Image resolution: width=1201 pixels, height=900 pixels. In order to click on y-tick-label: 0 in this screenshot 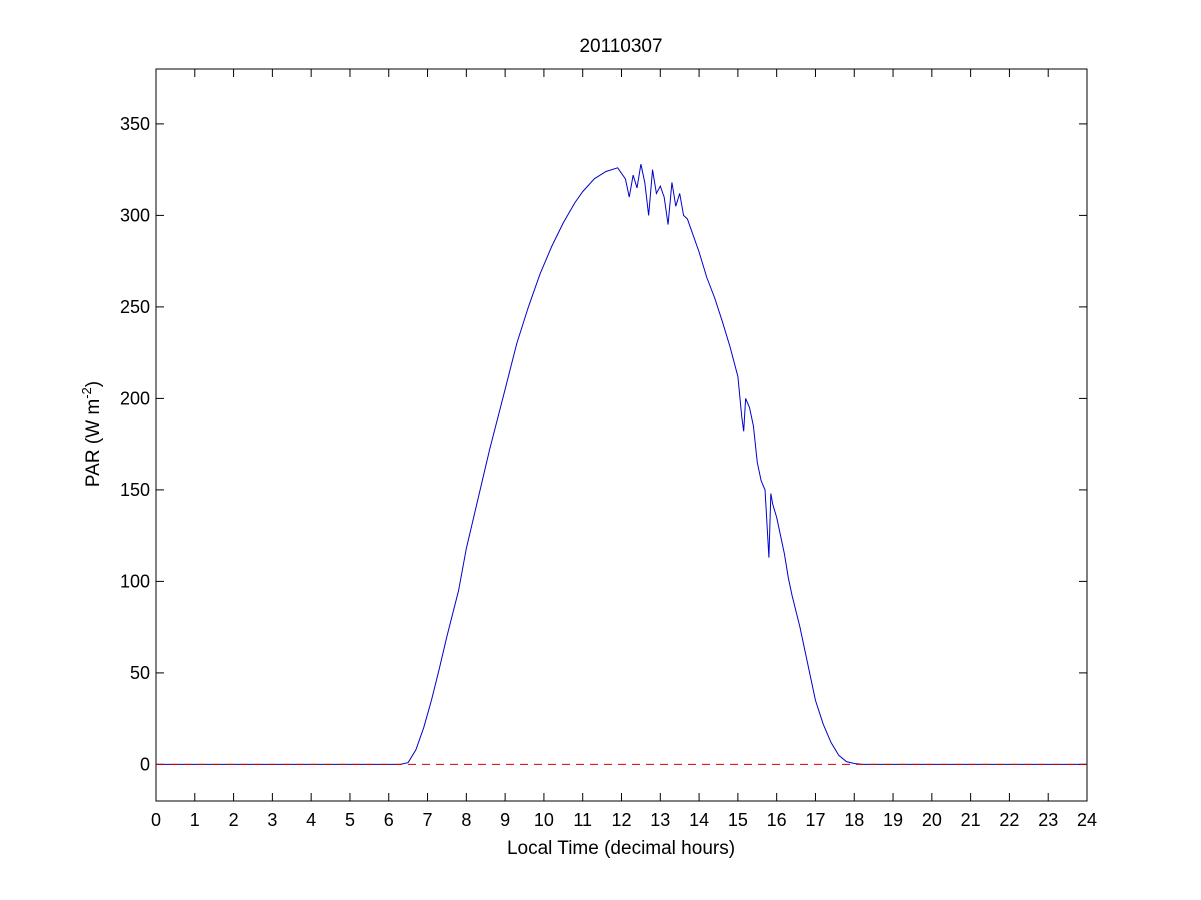, I will do `click(145, 764)`.